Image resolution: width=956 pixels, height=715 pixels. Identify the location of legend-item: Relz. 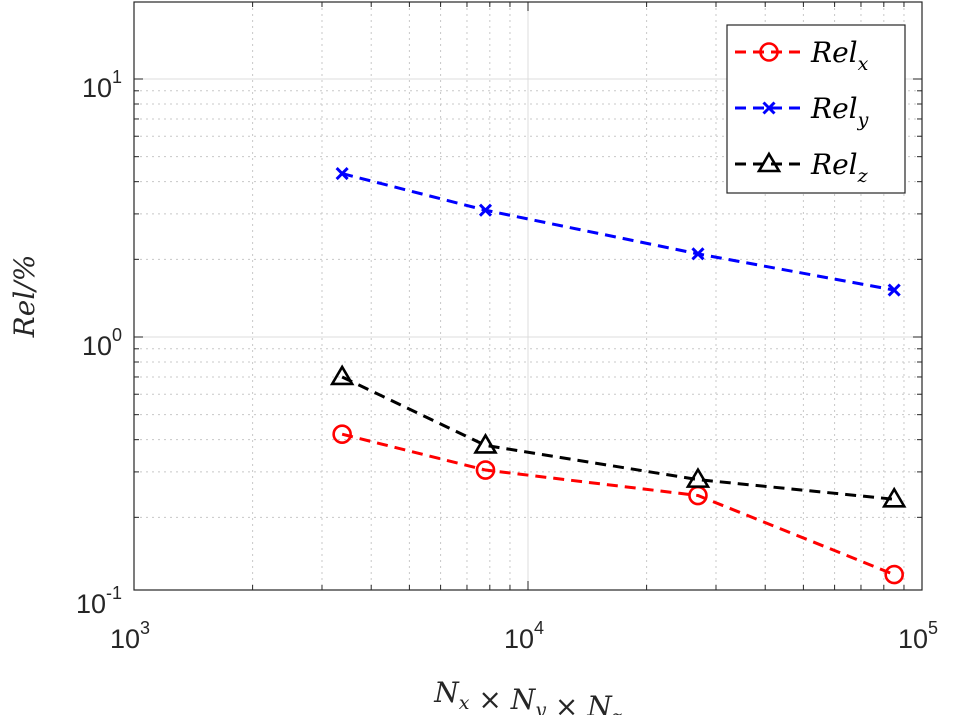
(802, 167).